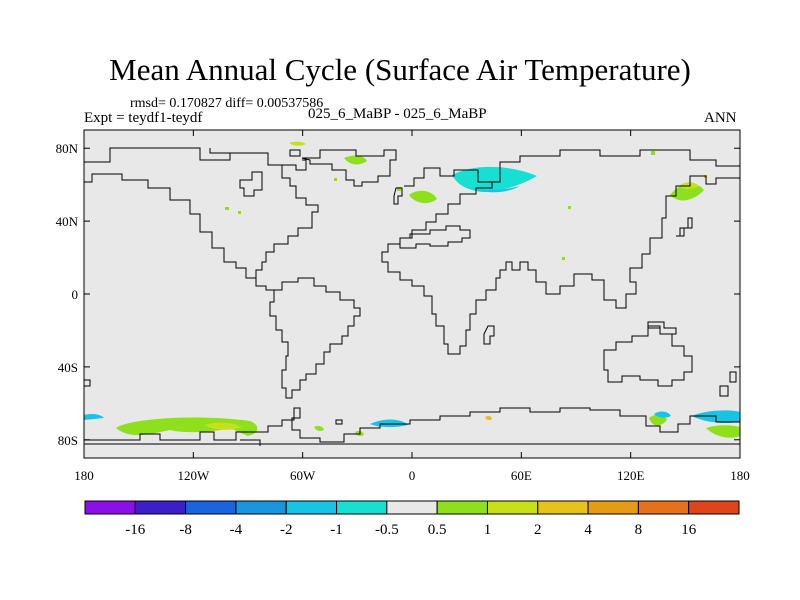 This screenshot has width=800, height=600. I want to click on europe-africa-coast, so click(560, 261).